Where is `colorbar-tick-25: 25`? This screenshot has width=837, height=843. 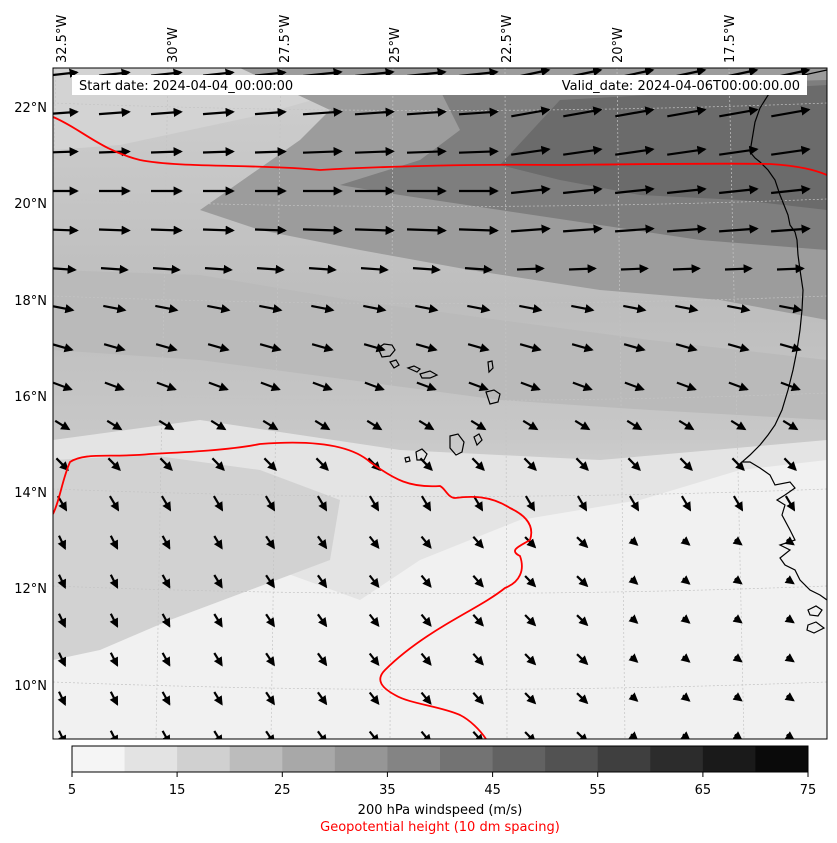
colorbar-tick-25: 25 is located at coordinates (282, 790).